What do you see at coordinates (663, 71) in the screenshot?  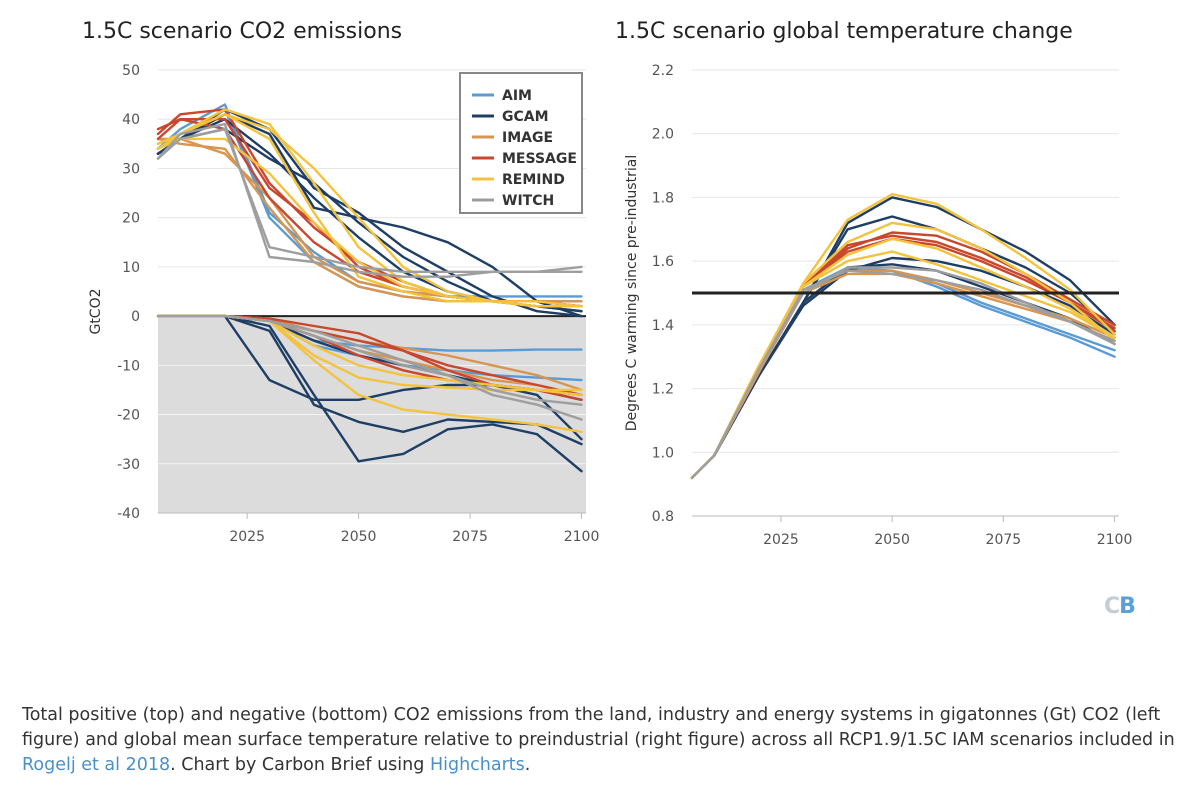 I see `y-tick-label: 2.2` at bounding box center [663, 71].